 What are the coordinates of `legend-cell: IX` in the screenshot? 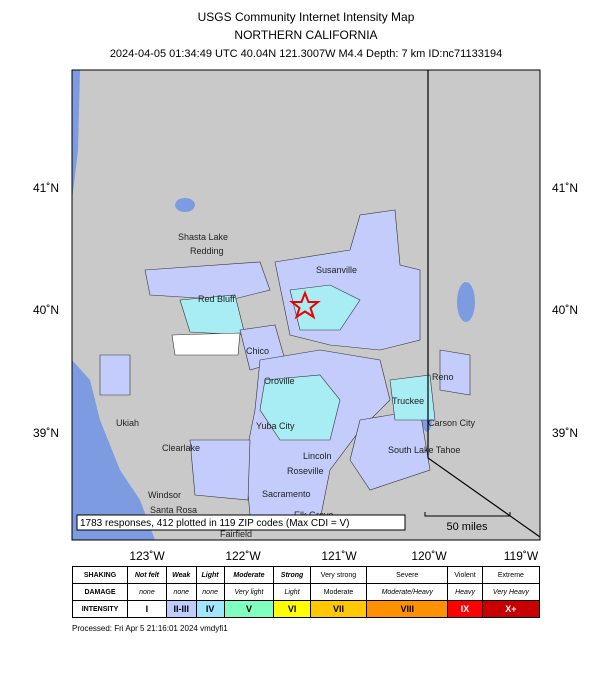 It's located at (465, 609).